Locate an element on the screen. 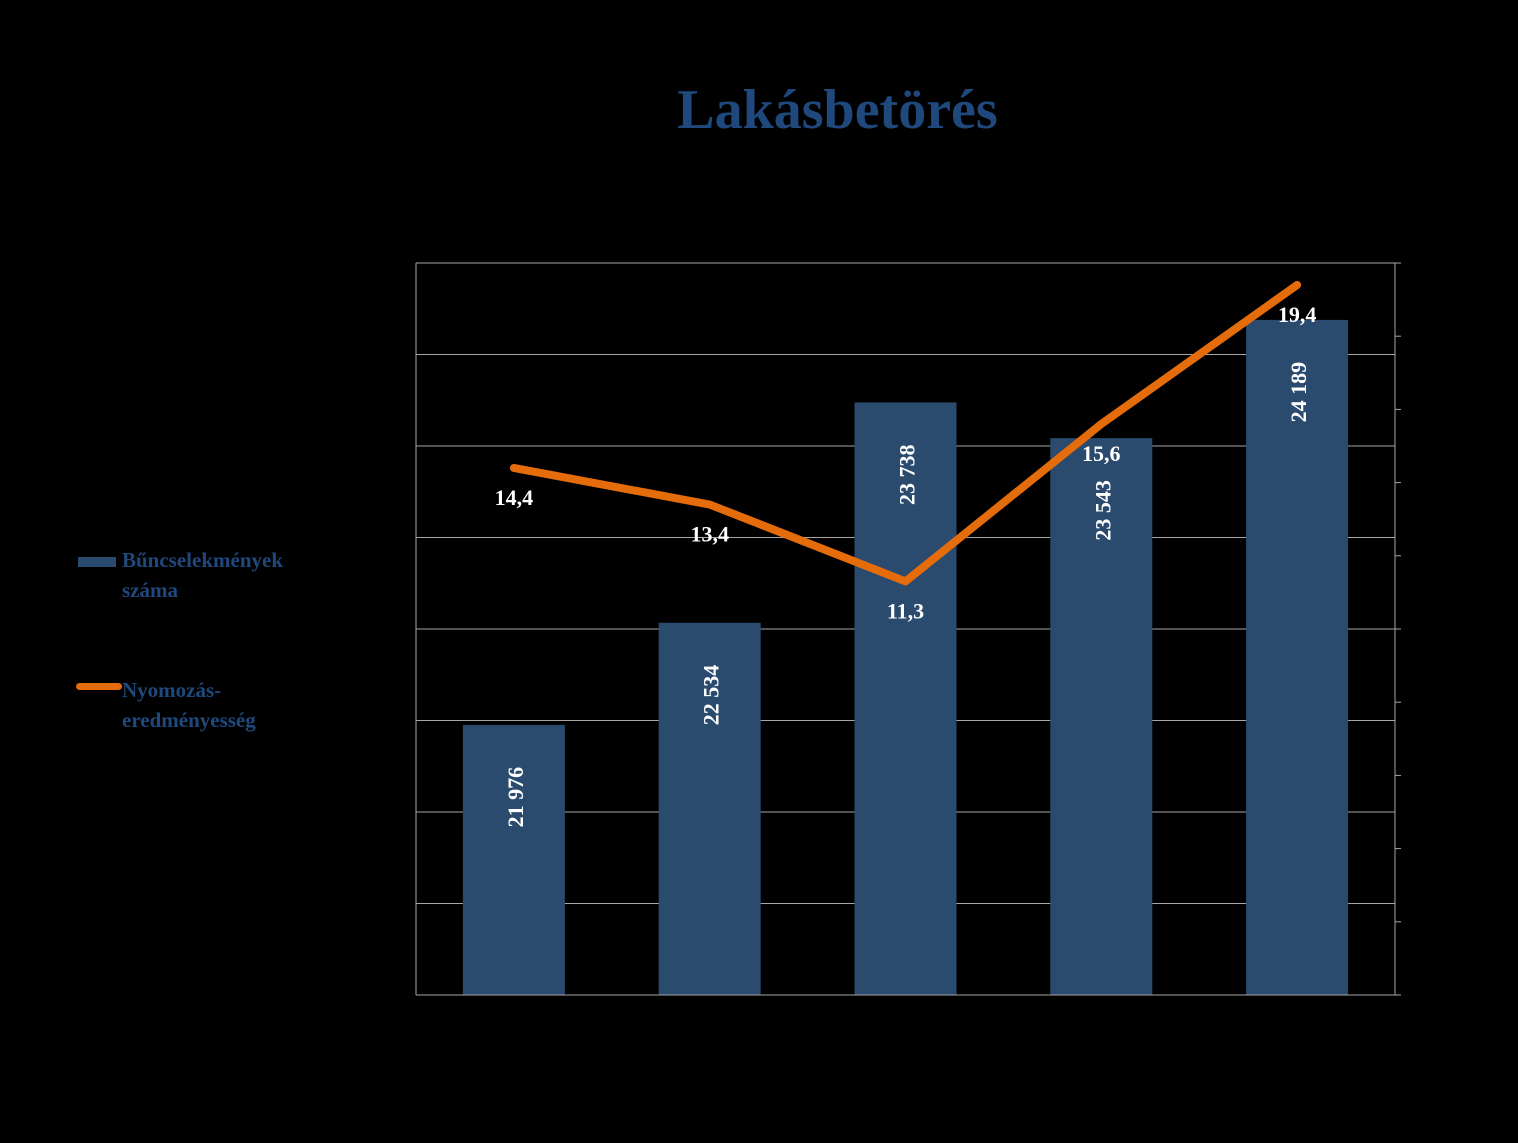 The image size is (1518, 1143). line-data-label: 15,6 is located at coordinates (1101, 453).